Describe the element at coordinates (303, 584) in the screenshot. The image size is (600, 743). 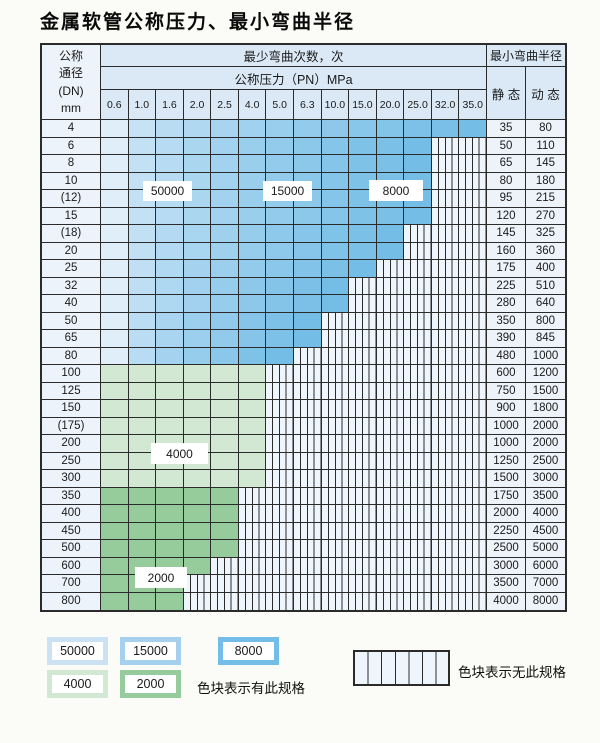
I see `table-row: 700 3500 7000` at that location.